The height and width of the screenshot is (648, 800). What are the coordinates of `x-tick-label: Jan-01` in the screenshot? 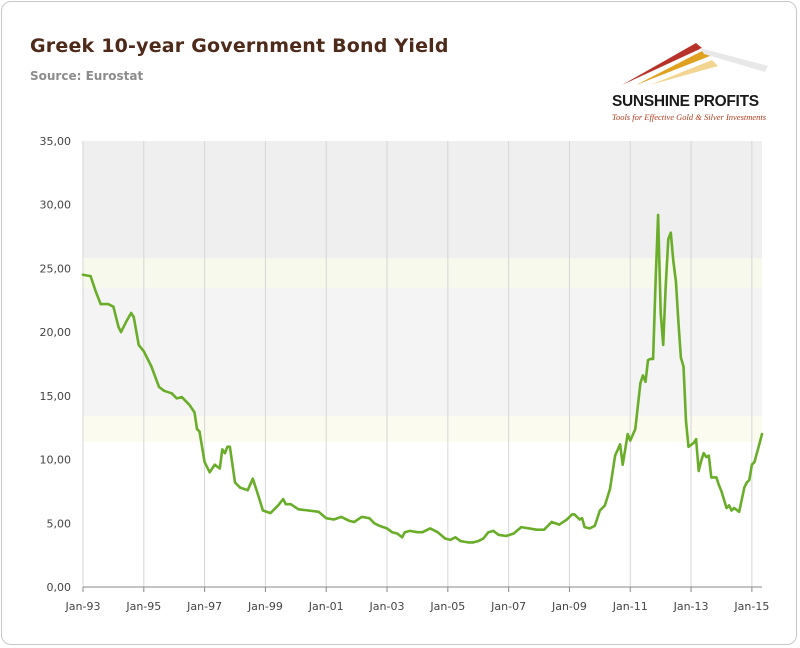 It's located at (326, 606).